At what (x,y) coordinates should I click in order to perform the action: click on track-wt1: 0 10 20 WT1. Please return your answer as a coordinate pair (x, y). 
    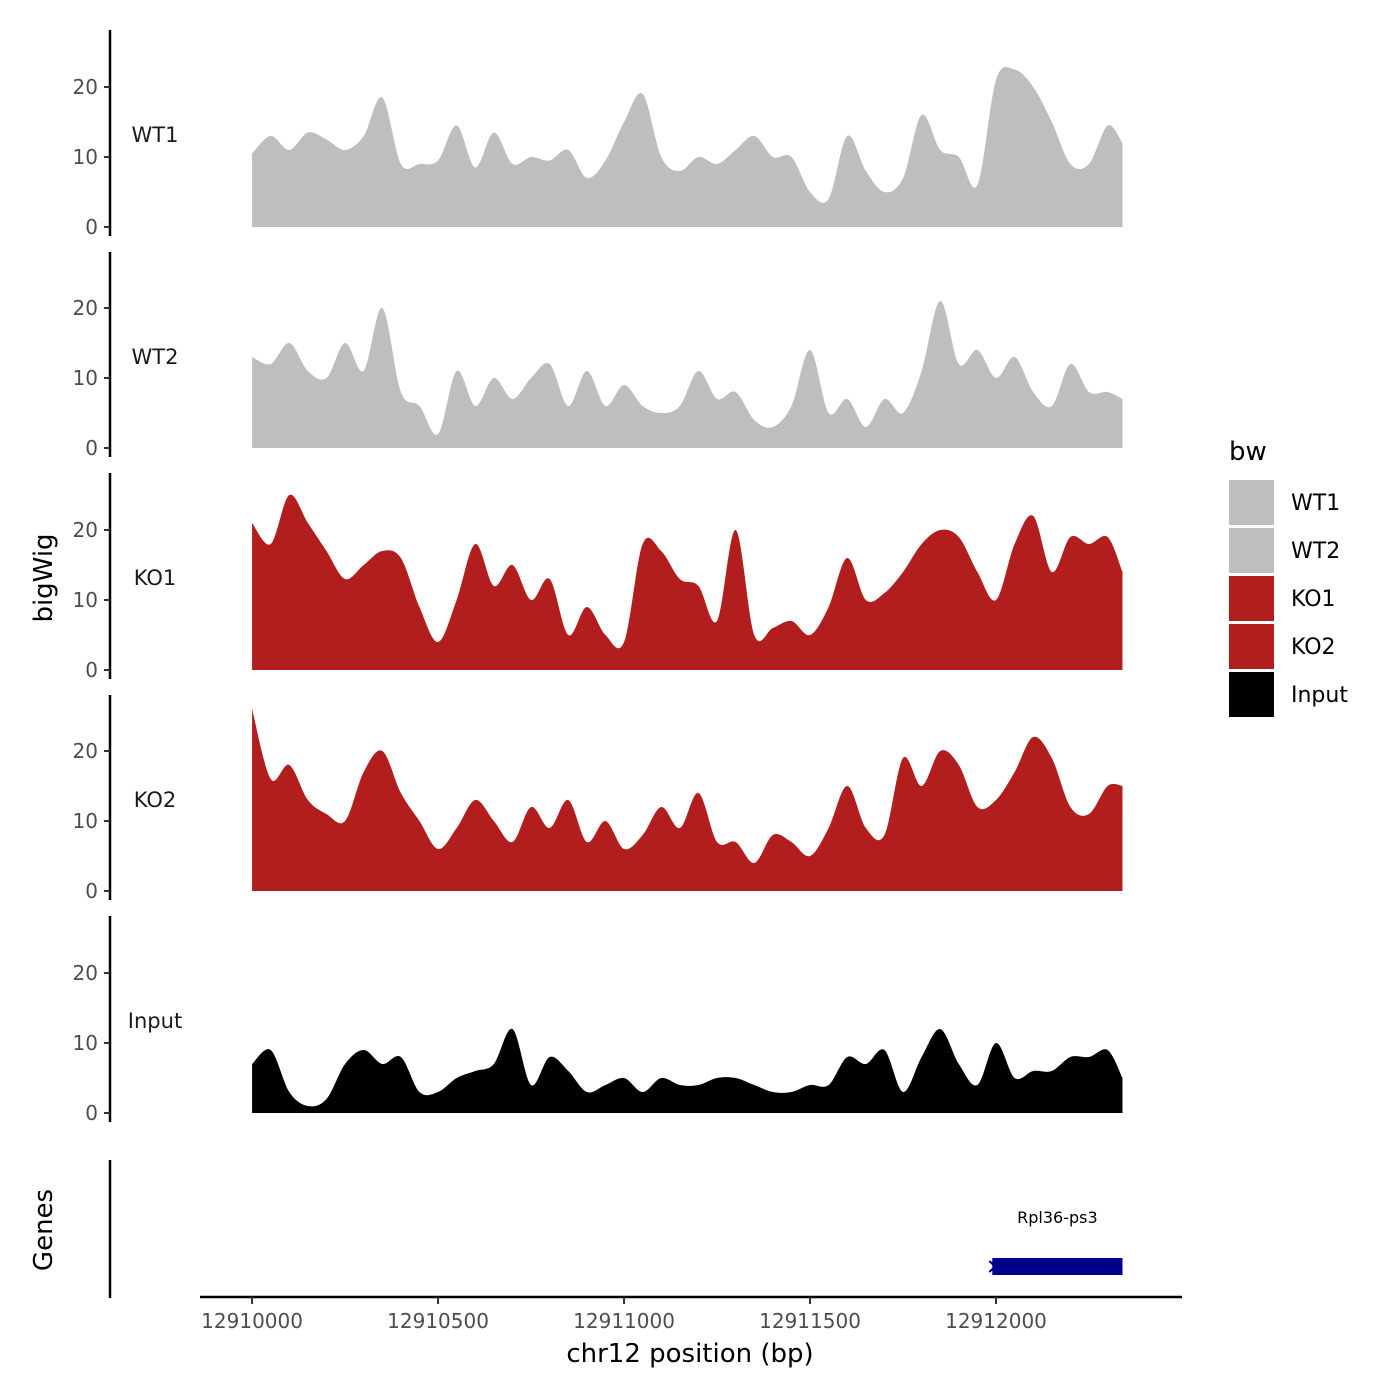
    Looking at the image, I should click on (598, 134).